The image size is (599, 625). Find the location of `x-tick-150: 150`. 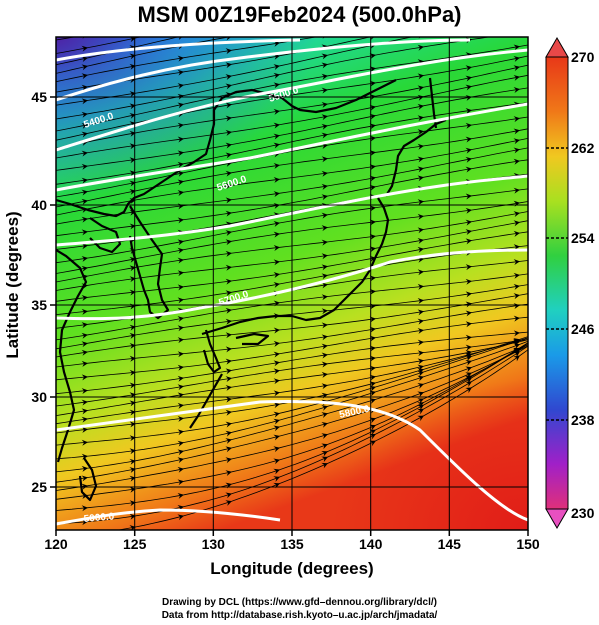

x-tick-150: 150 is located at coordinates (528, 544).